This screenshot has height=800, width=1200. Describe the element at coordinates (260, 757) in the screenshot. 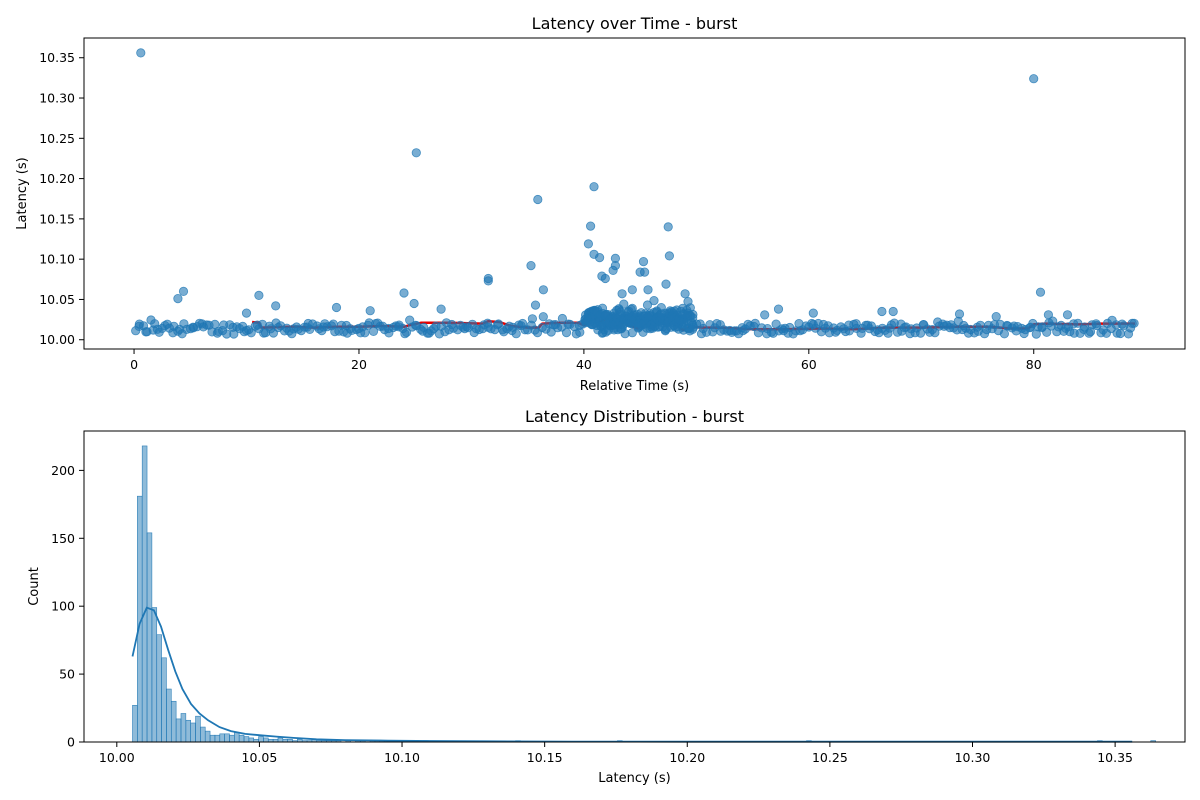

I see `x-tick-label: 10.05` at that location.